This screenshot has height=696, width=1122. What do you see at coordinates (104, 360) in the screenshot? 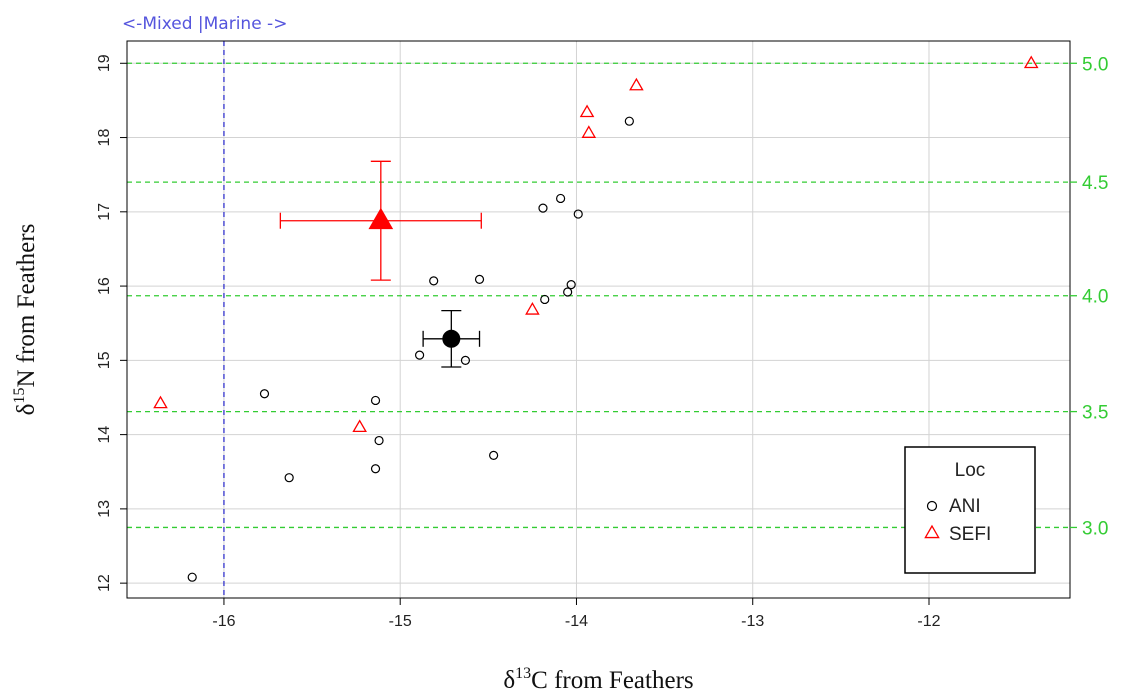
I see `y-tick-label: 15` at bounding box center [104, 360].